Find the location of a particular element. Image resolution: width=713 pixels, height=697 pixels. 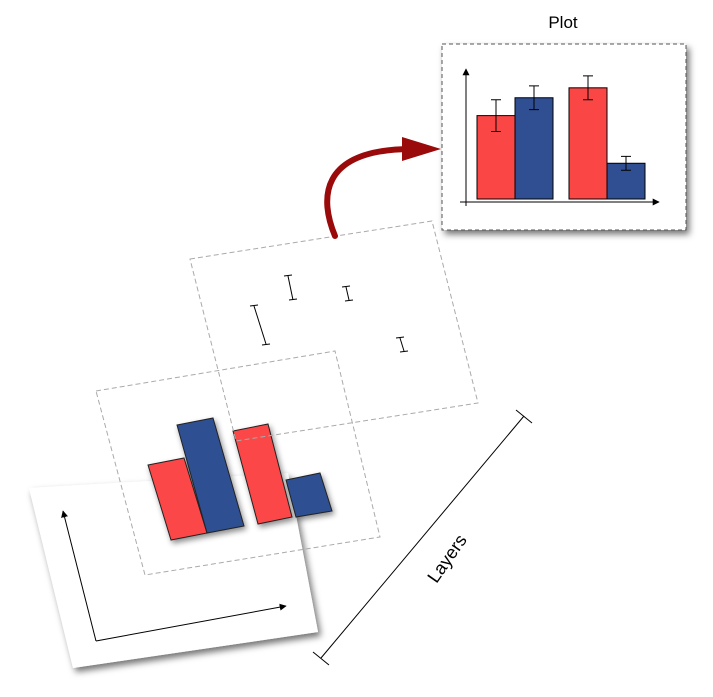

errorbars-layer is located at coordinates (334, 331).